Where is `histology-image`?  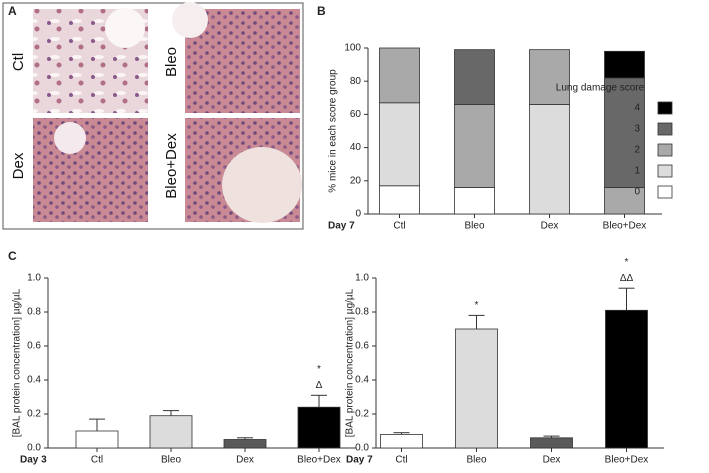
histology-image is located at coordinates (90, 170).